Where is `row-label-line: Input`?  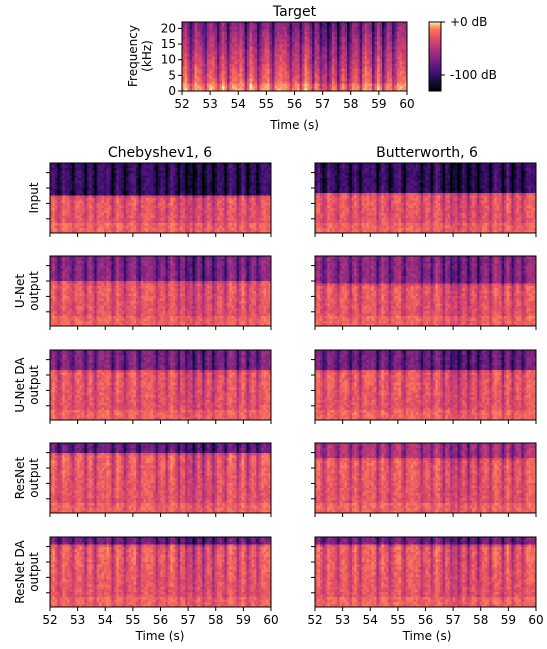 row-label-line: Input is located at coordinates (34, 197).